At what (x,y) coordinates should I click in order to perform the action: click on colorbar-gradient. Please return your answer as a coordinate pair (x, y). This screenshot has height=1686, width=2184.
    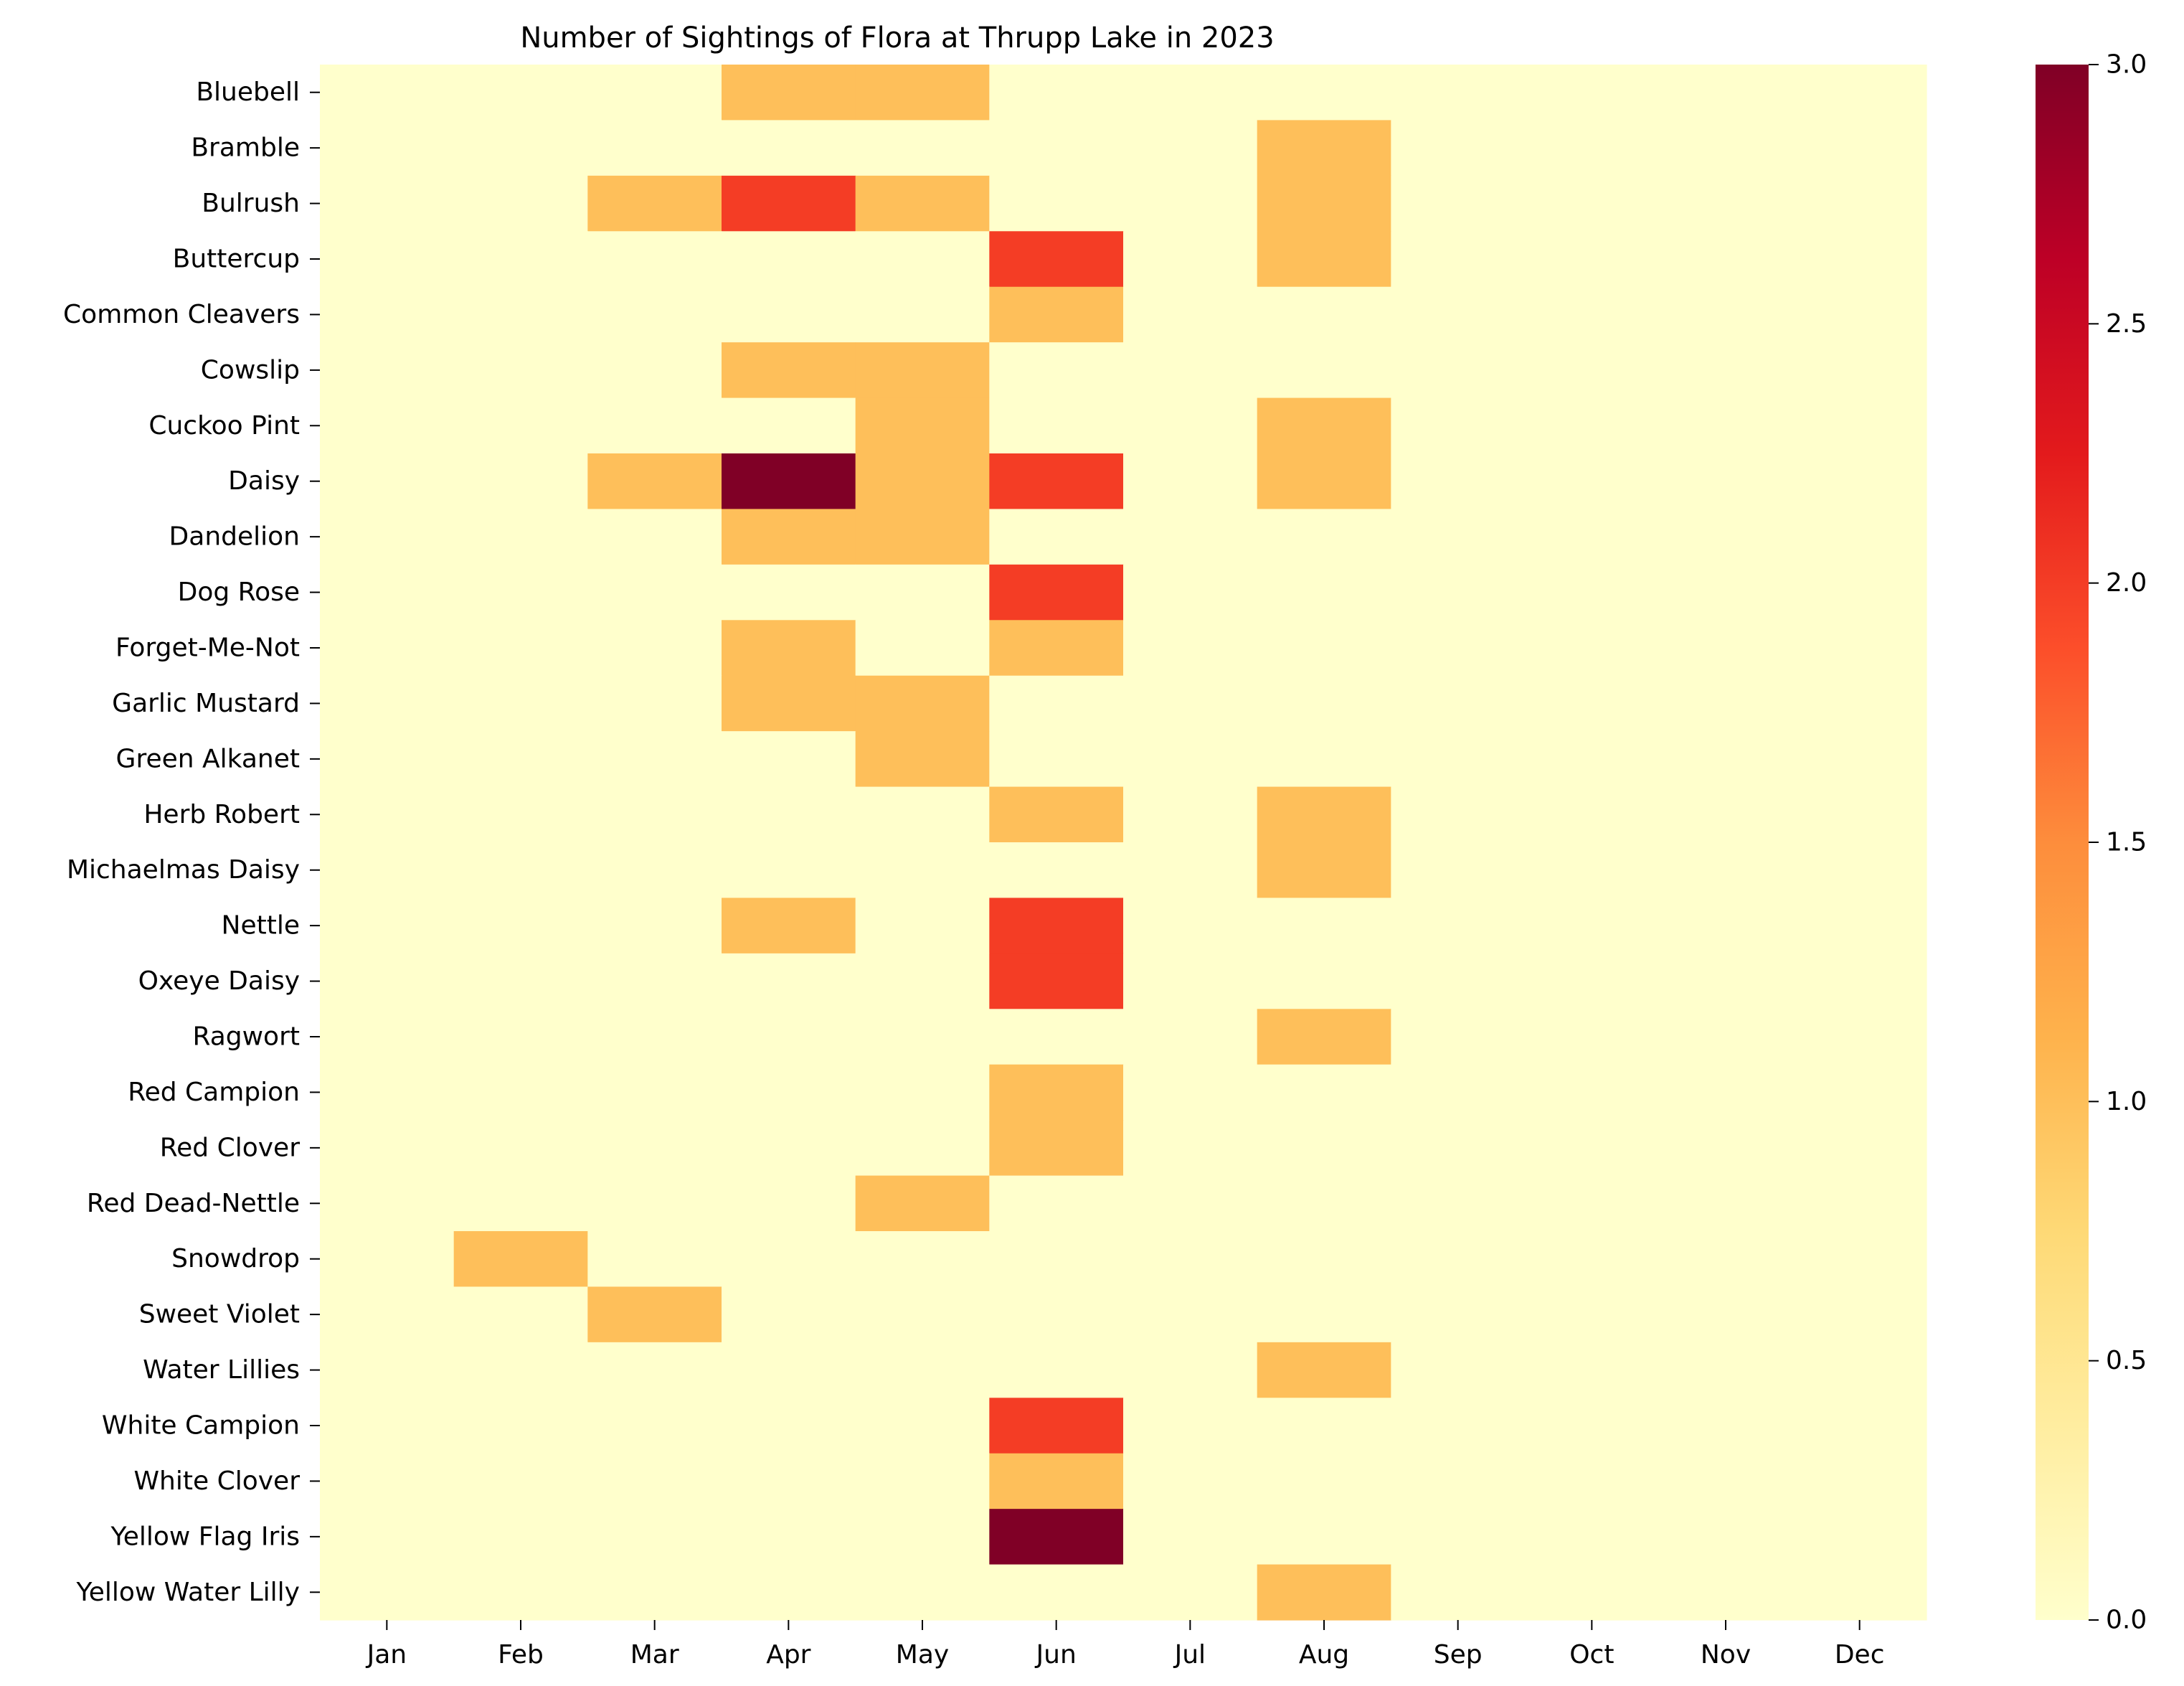
    Looking at the image, I should click on (2062, 842).